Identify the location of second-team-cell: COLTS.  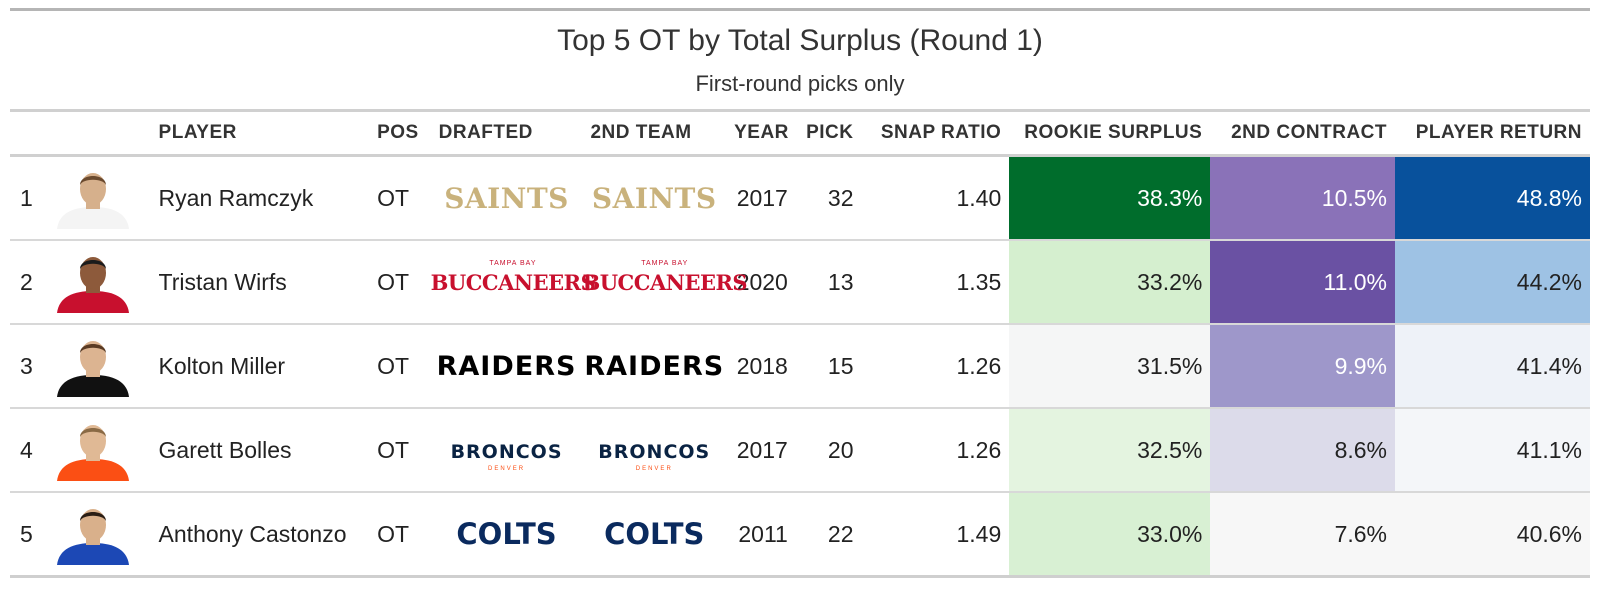
(654, 534).